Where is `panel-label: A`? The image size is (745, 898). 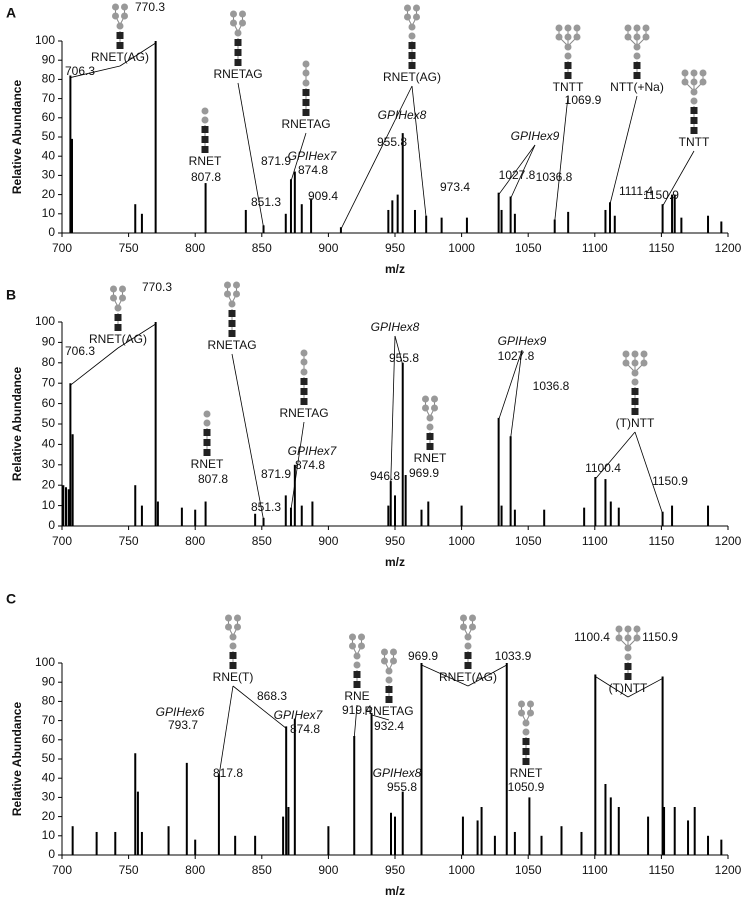 panel-label: A is located at coordinates (11, 13).